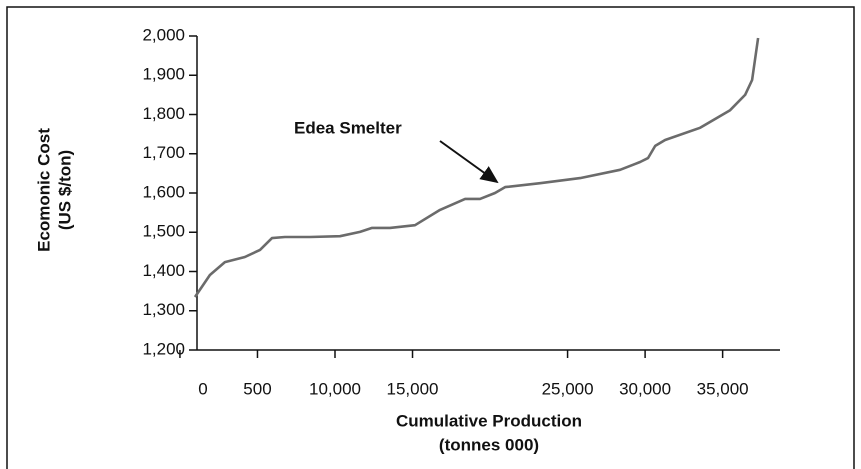 The height and width of the screenshot is (469, 861). I want to click on x-axis-title: Cumulative Production, so click(489, 420).